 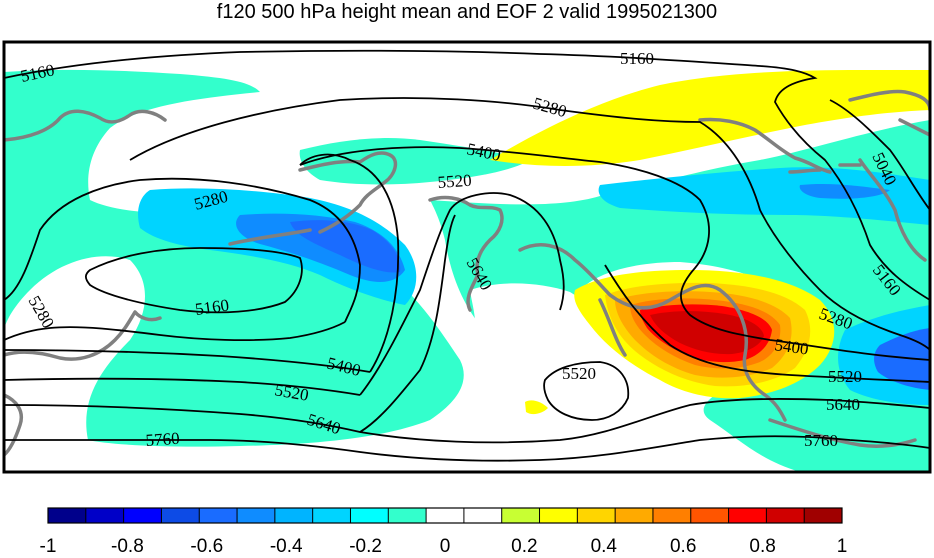 What do you see at coordinates (586, 391) in the screenshot?
I see `contour-5520-closed` at bounding box center [586, 391].